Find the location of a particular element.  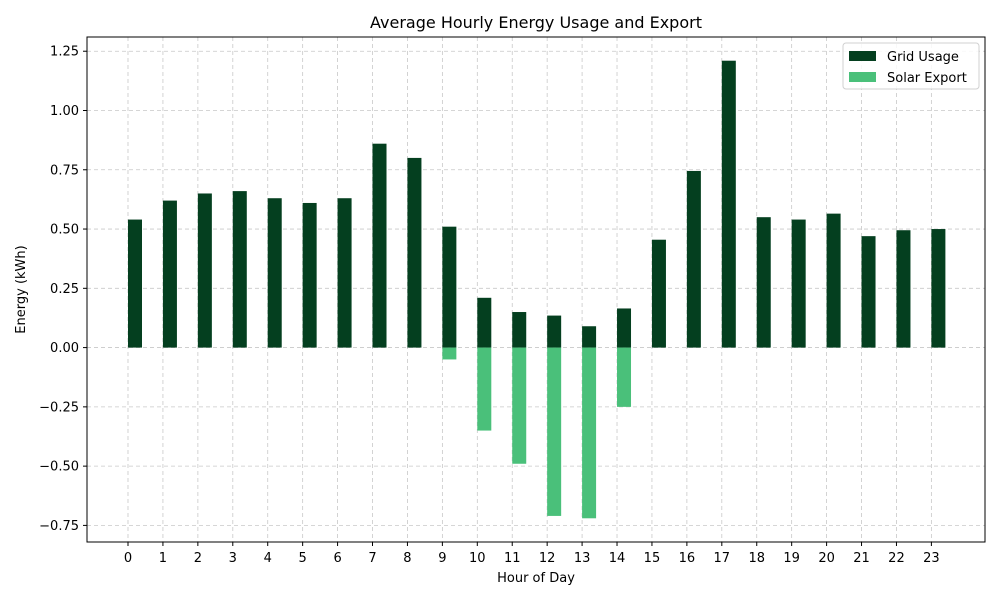

y-tick-label: 1.25 is located at coordinates (64, 52).